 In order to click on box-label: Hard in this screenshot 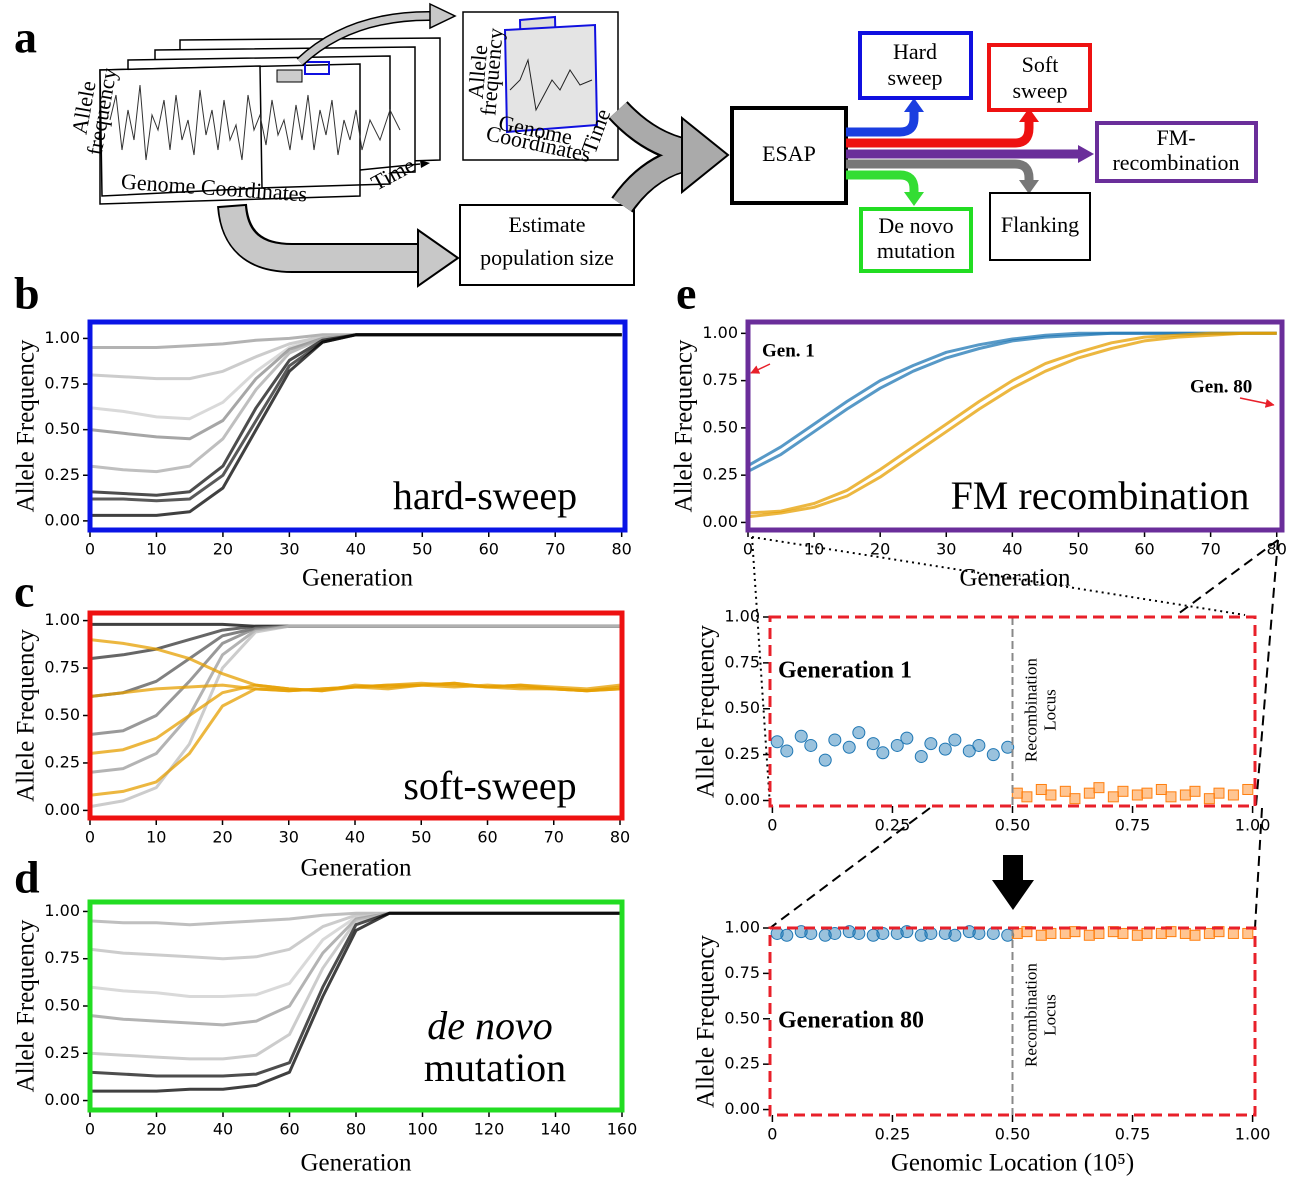, I will do `click(915, 51)`.